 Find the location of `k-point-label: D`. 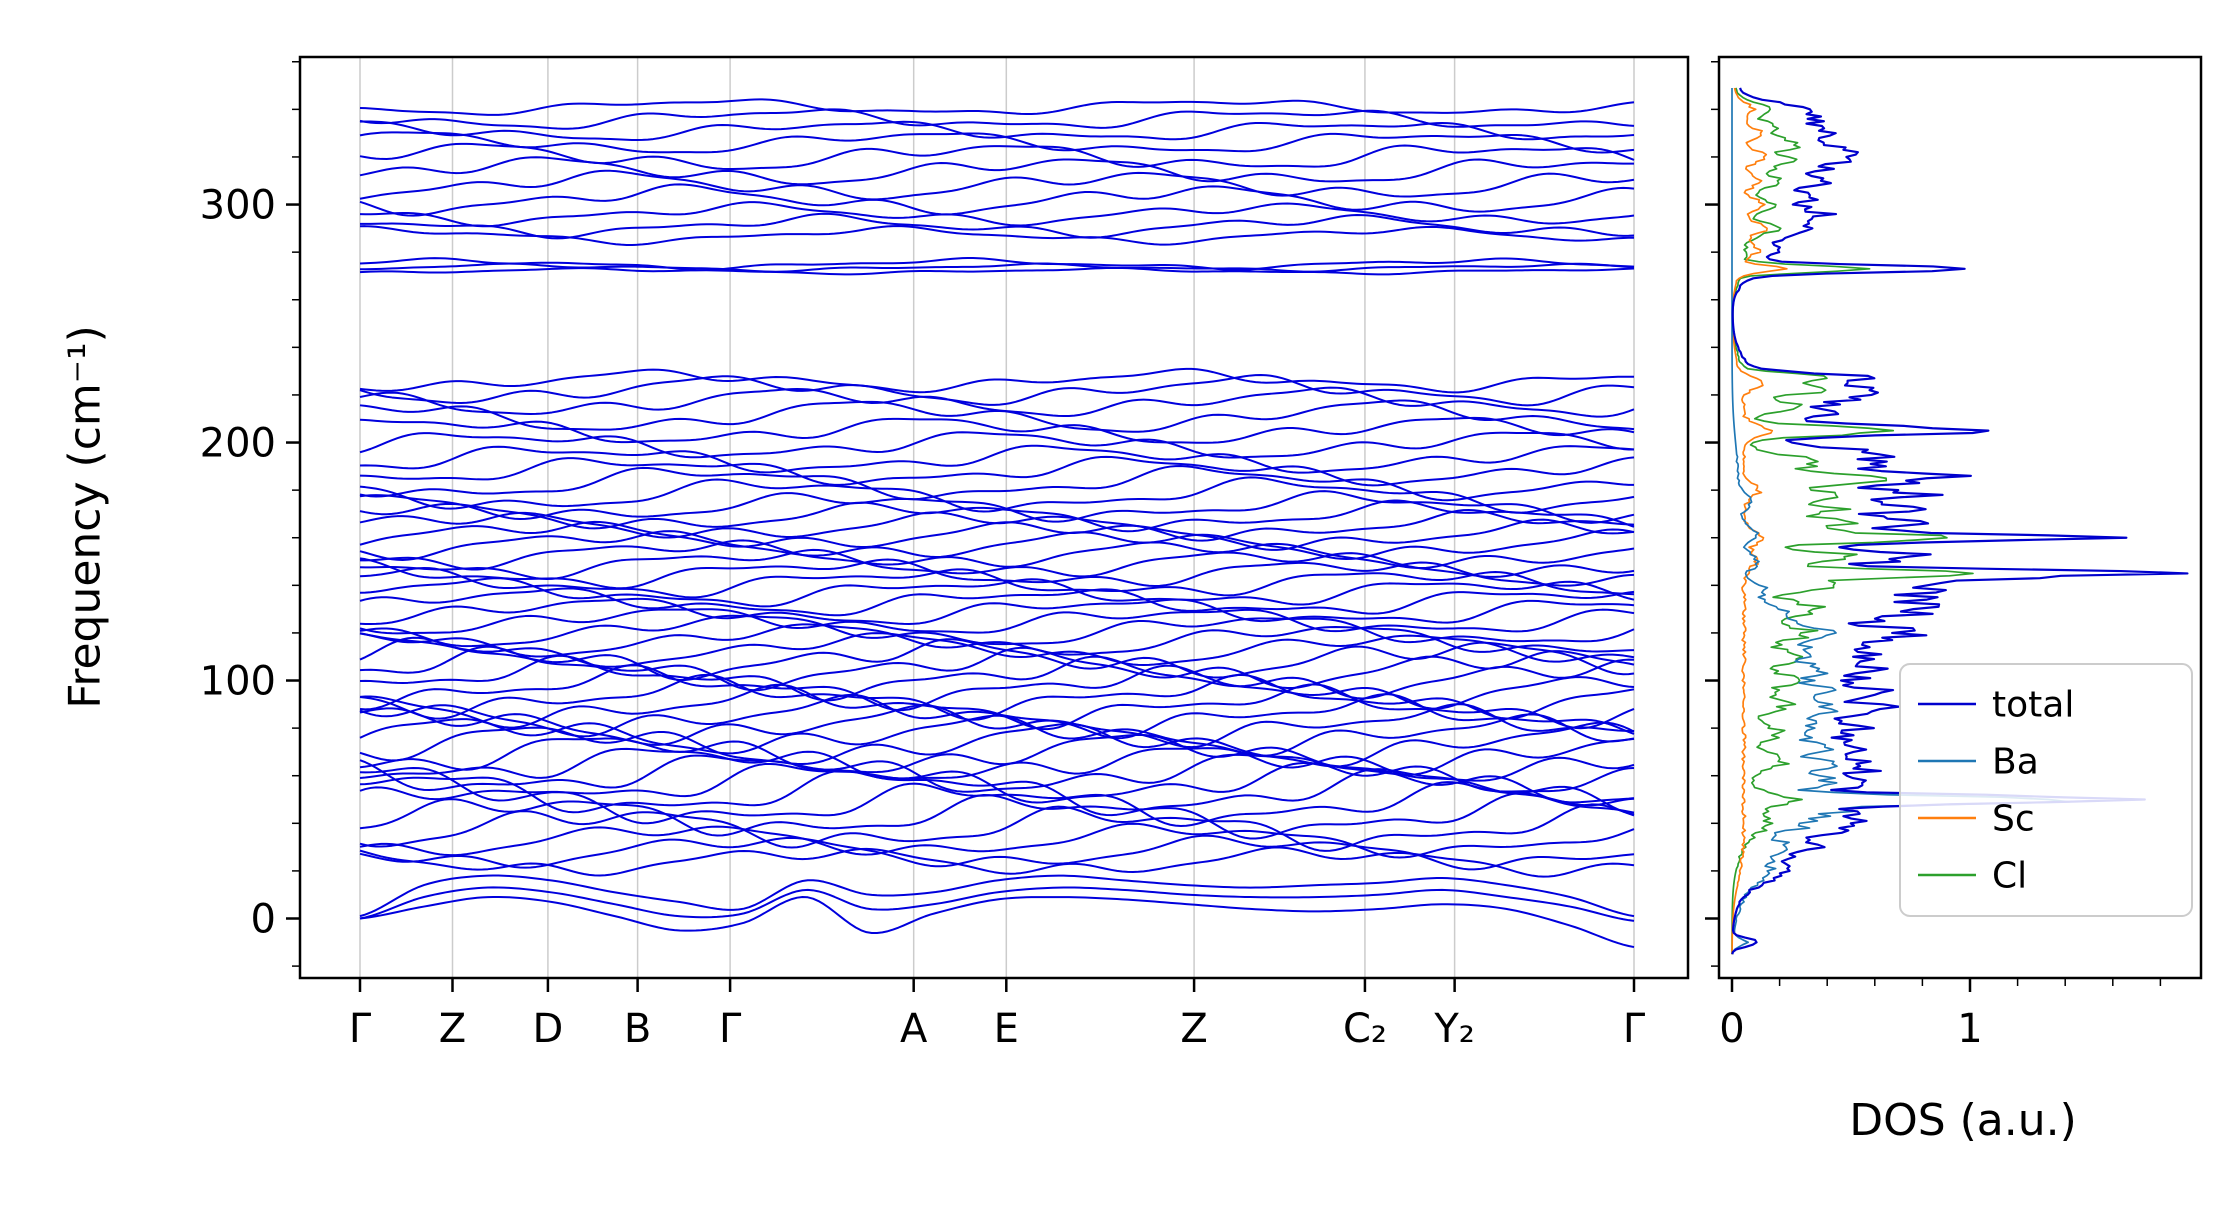

k-point-label: D is located at coordinates (548, 1029).